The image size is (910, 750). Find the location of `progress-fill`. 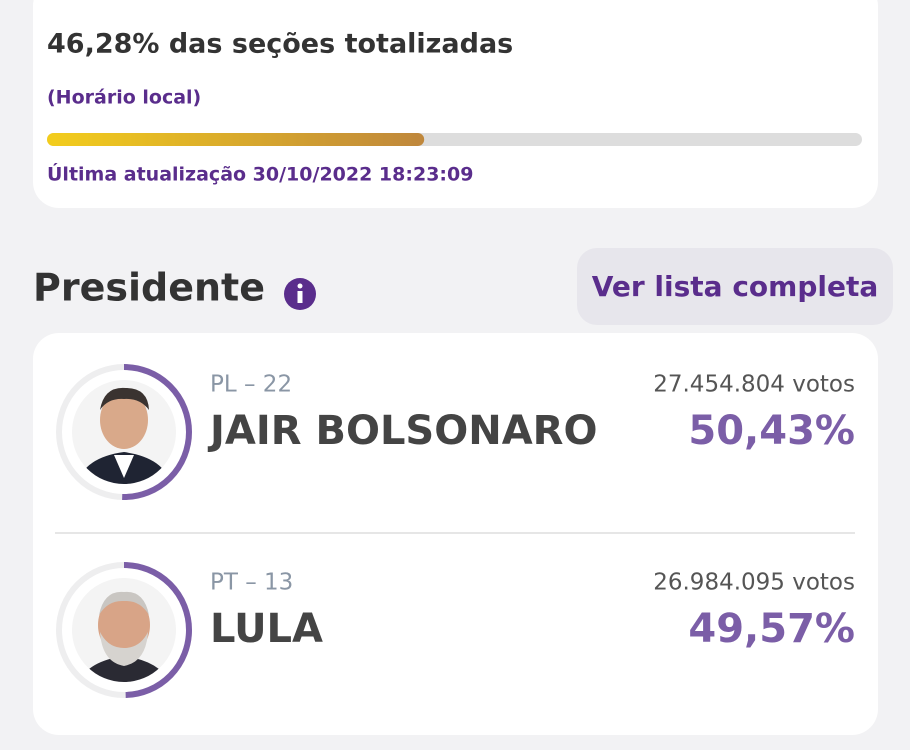

progress-fill is located at coordinates (236, 139).